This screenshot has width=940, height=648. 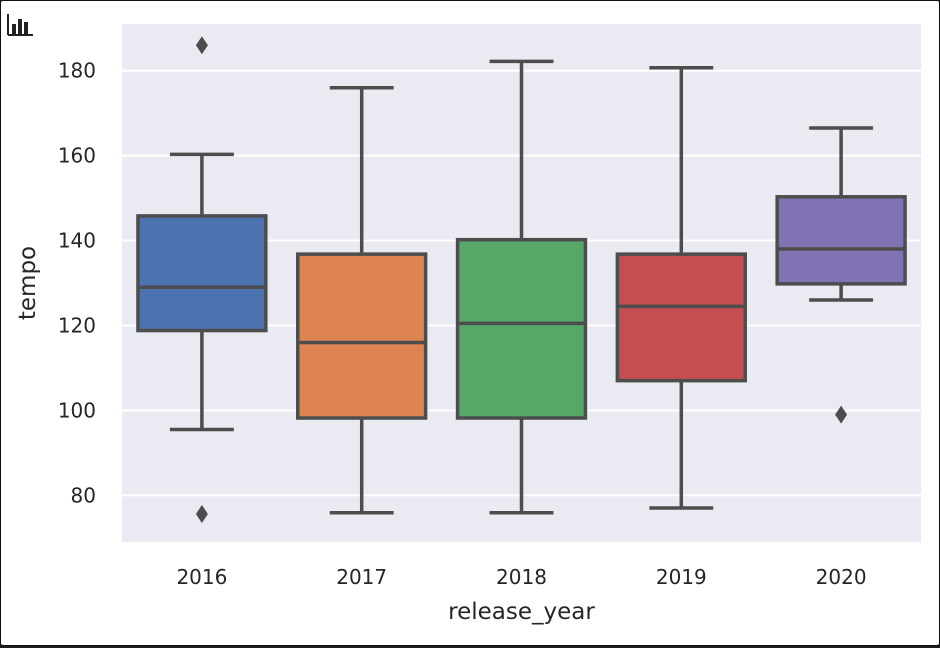 I want to click on y-tick-label: 140, so click(x=77, y=241).